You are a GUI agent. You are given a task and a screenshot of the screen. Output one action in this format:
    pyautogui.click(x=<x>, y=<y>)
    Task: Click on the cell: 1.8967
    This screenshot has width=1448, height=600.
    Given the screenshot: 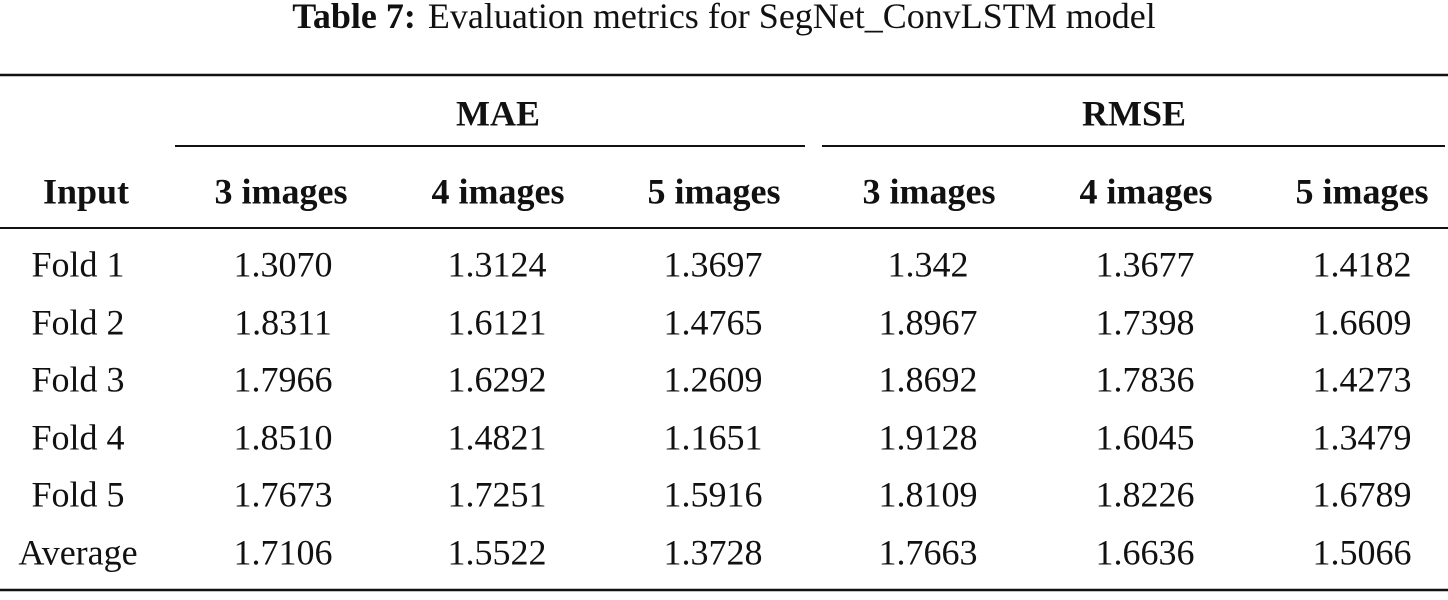 What is the action you would take?
    pyautogui.click(x=928, y=322)
    